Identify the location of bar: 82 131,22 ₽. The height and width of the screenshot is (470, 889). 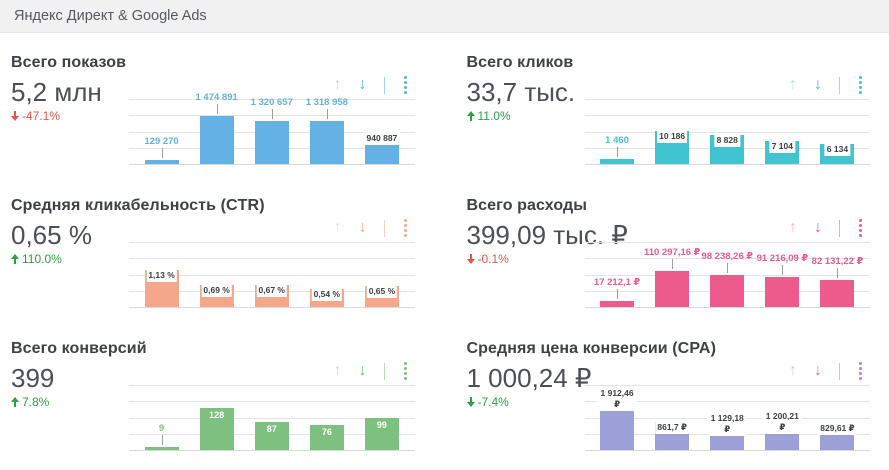
(837, 281).